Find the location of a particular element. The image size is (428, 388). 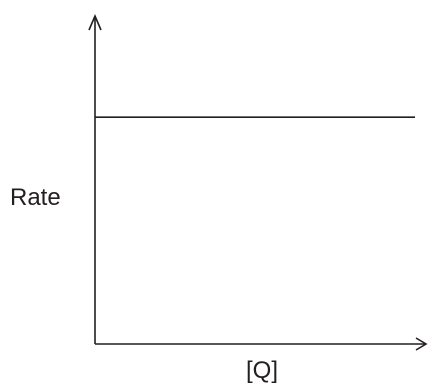

x-axis-arrowhead-icon is located at coordinates (421, 344).